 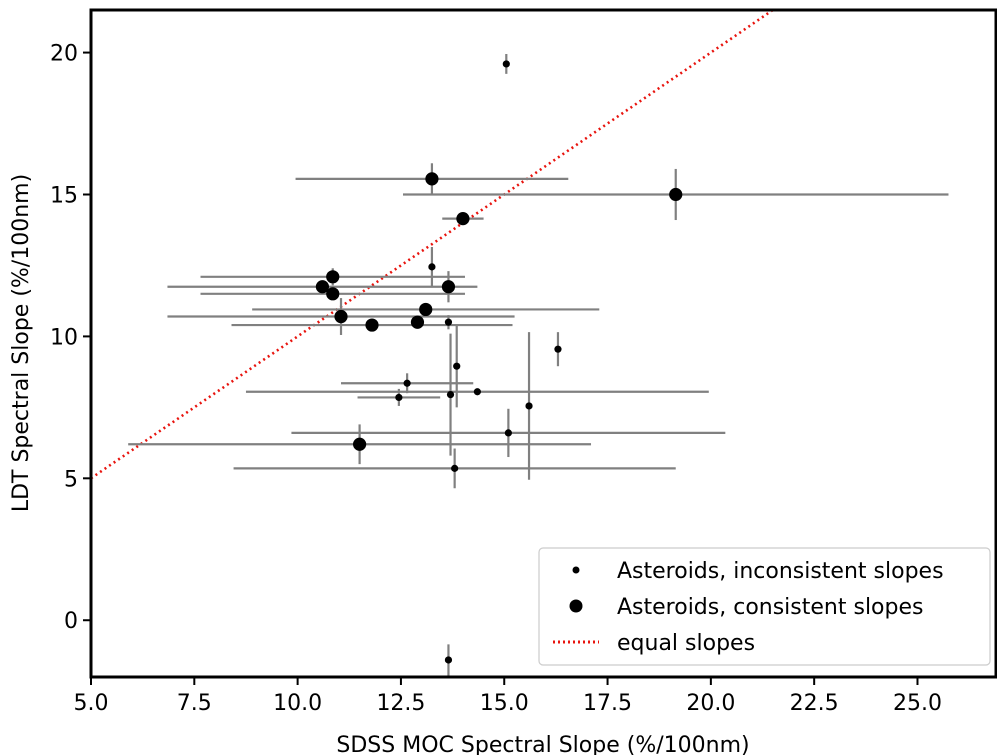 I want to click on x-tick-label: 5.0, so click(x=91, y=703).